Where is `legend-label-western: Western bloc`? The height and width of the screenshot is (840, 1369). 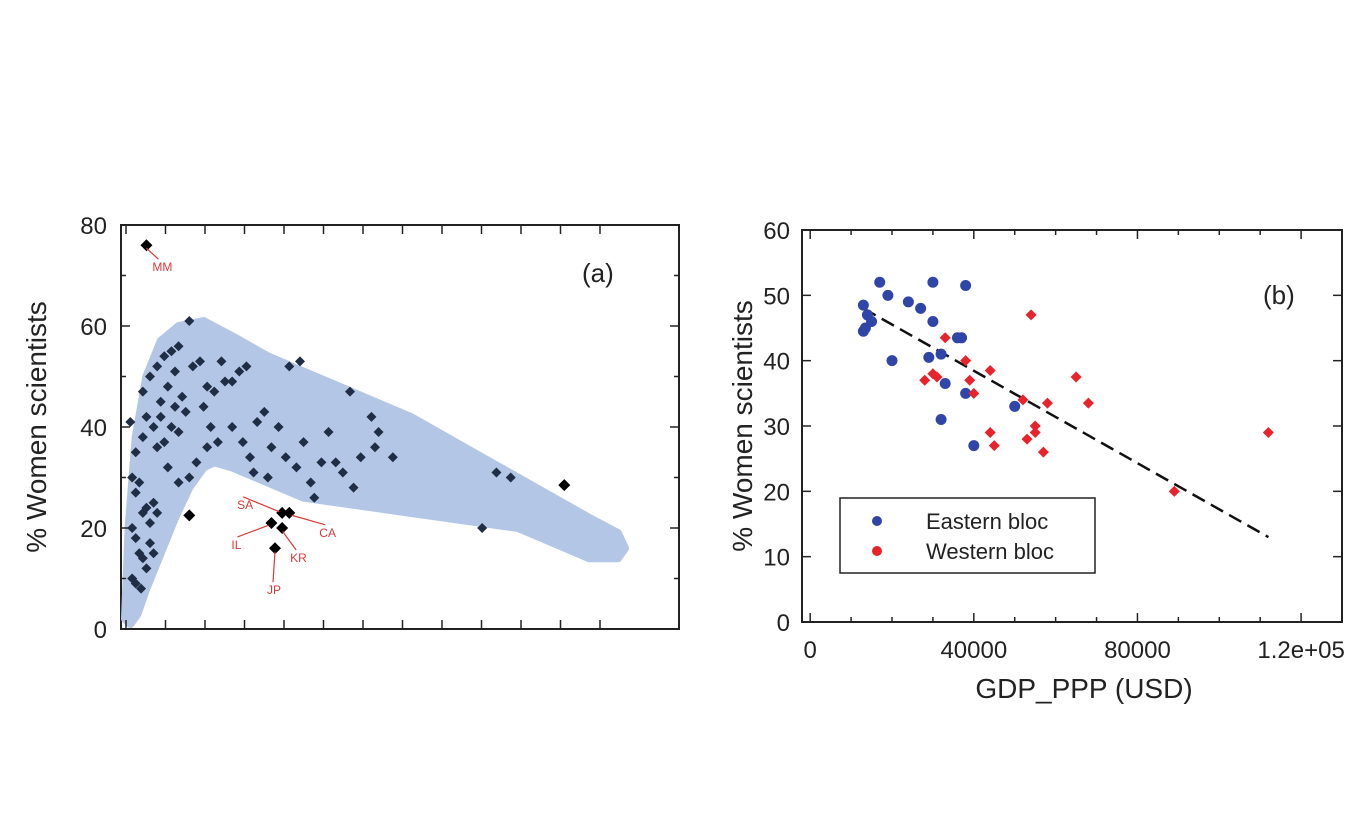 legend-label-western: Western bloc is located at coordinates (990, 551).